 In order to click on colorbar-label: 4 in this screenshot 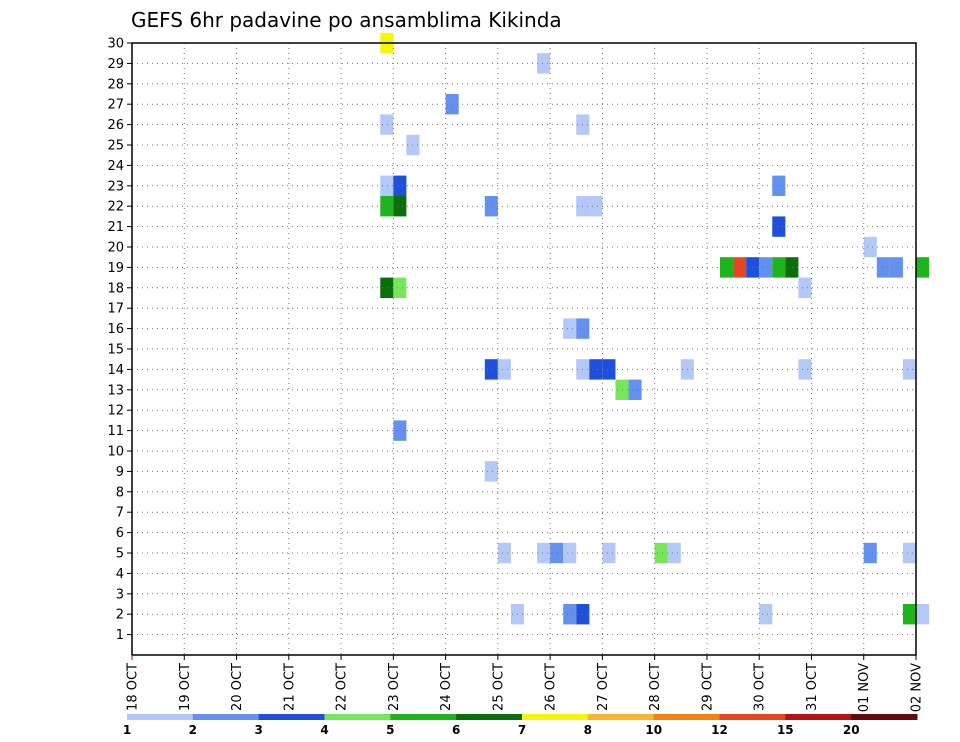, I will do `click(324, 730)`.